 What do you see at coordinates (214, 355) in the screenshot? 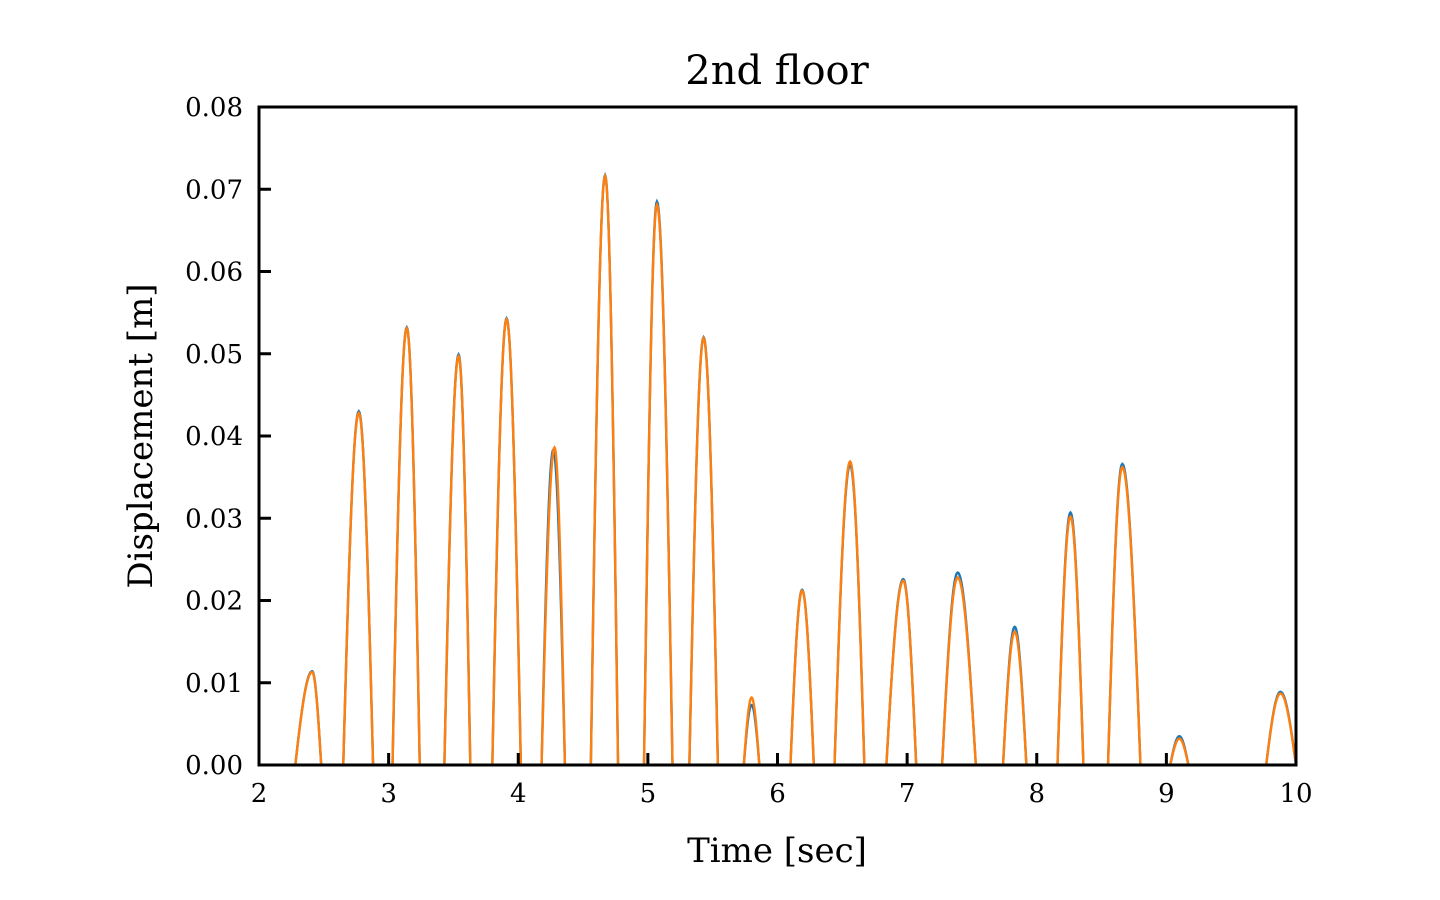
I see `y-tick-label: 0.05` at bounding box center [214, 355].